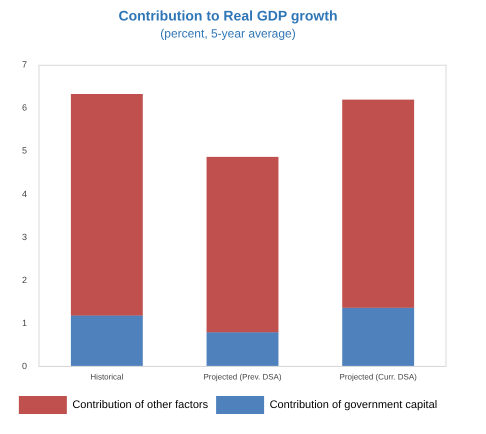 This screenshot has width=486, height=434. Describe the element at coordinates (378, 377) in the screenshot. I see `x-tick-label: Projected (Curr. DSA)` at that location.